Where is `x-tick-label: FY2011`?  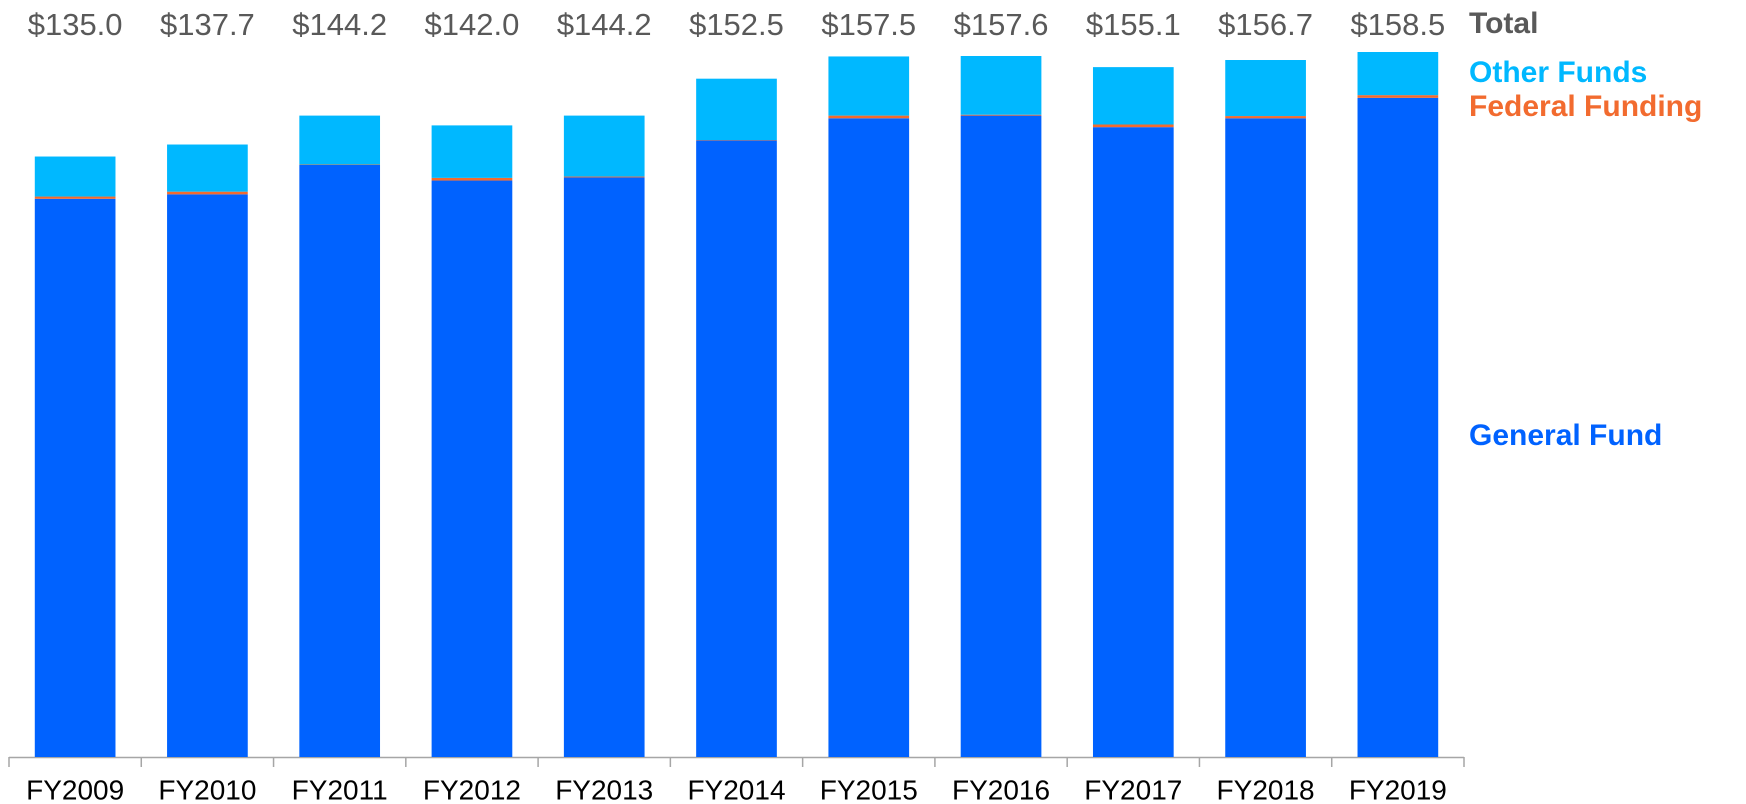 x-tick-label: FY2011 is located at coordinates (340, 789).